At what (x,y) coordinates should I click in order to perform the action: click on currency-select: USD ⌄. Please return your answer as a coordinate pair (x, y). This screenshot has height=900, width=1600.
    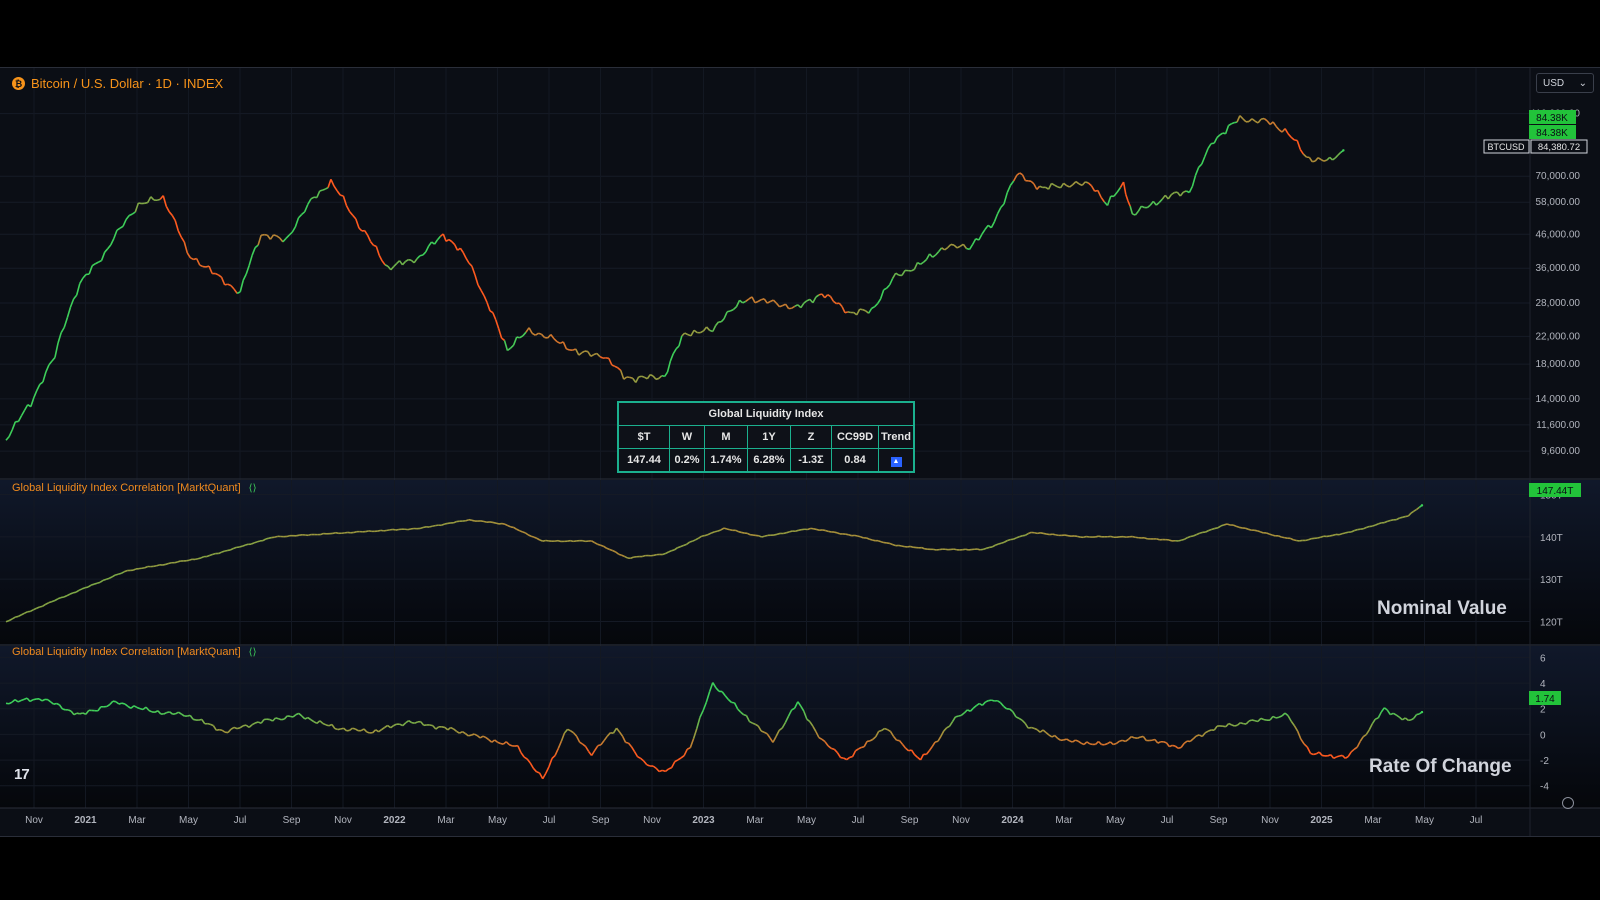
    Looking at the image, I should click on (1565, 83).